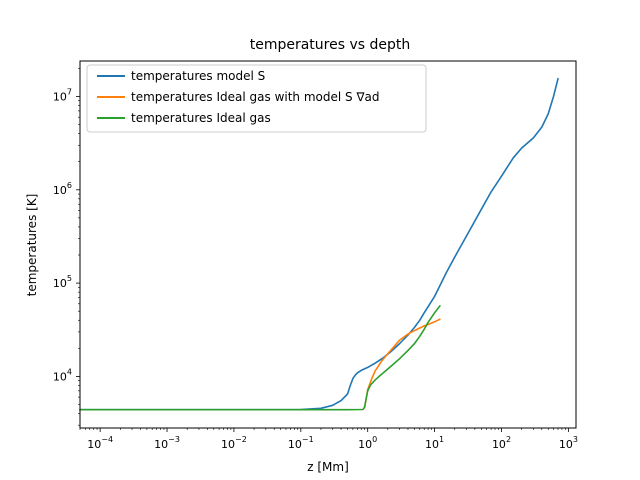  Describe the element at coordinates (62, 189) in the screenshot. I see `y-tick-label: 10⁶` at that location.